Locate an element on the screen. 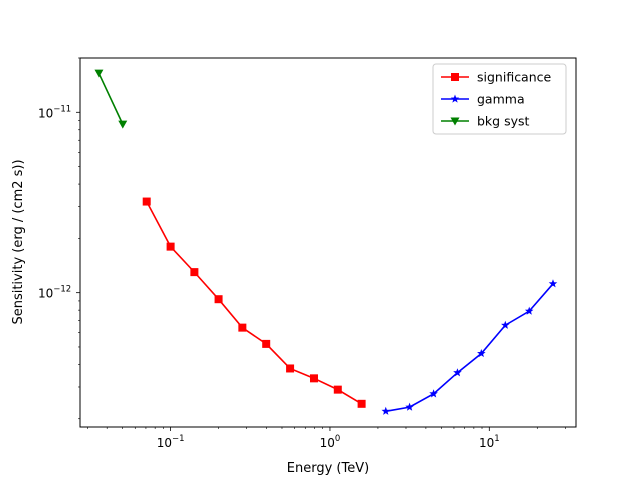 The width and height of the screenshot is (640, 480). legend-label-significance: significance is located at coordinates (514, 77).